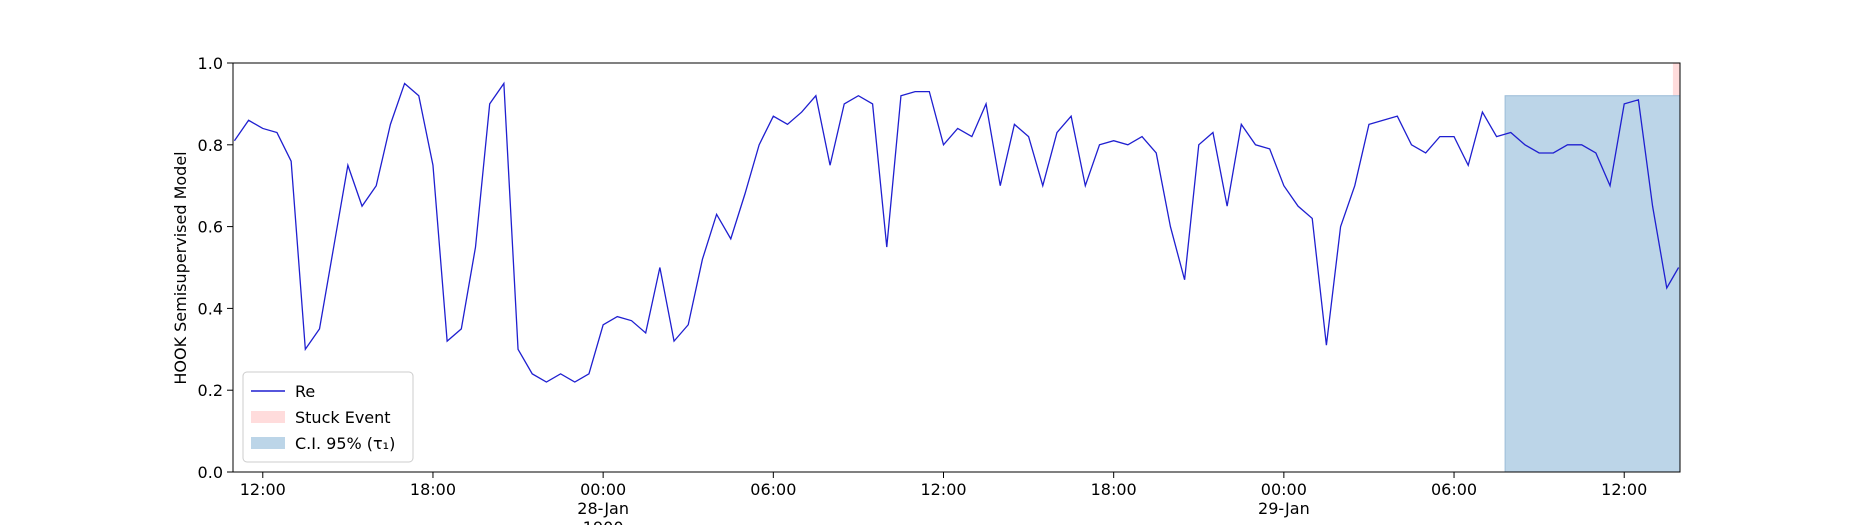 This screenshot has width=1850, height=525. I want to click on y-tick-label: 0.0, so click(210, 472).